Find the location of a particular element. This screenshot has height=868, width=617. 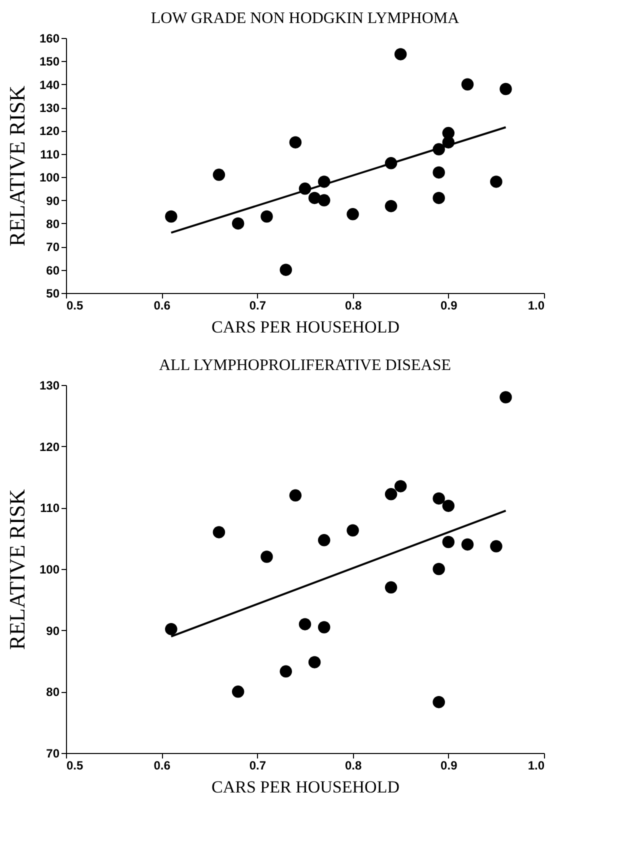

chart-title: ALL LYMPHOPROLIFERATIVE DISEASE is located at coordinates (305, 365).